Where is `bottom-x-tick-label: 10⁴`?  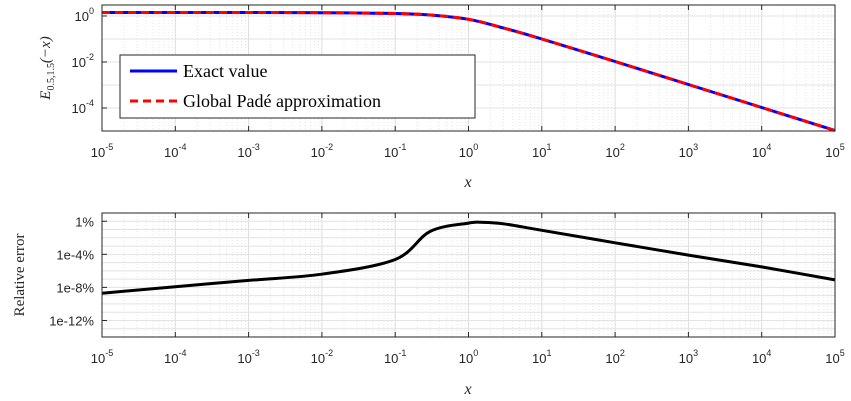 bottom-x-tick-label: 10⁴ is located at coordinates (761, 357).